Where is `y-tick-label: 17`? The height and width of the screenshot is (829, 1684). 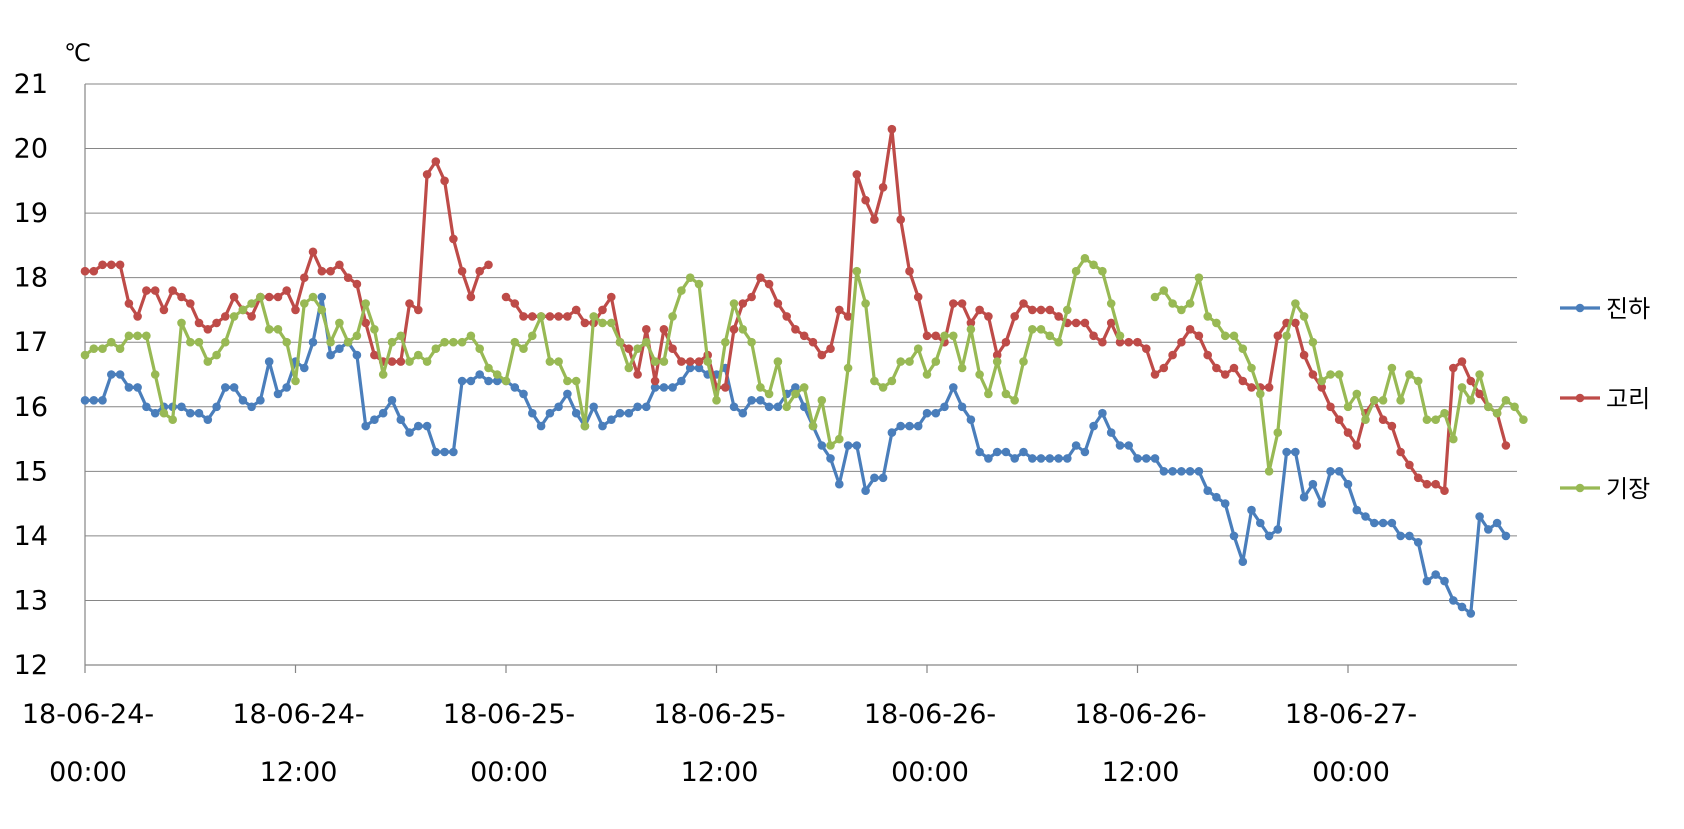
y-tick-label: 17 is located at coordinates (31, 342).